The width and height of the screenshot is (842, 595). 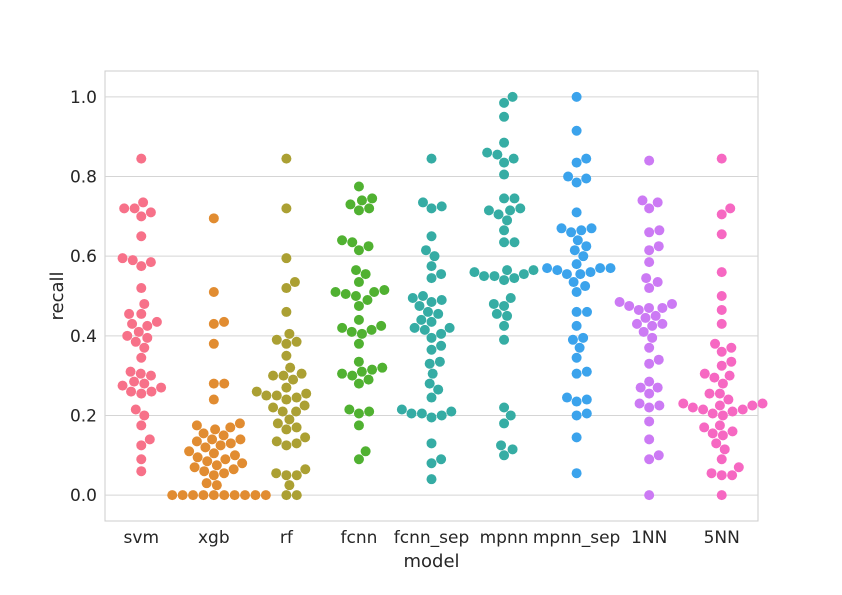 What do you see at coordinates (83, 98) in the screenshot?
I see `y-tick-label: 1.0` at bounding box center [83, 98].